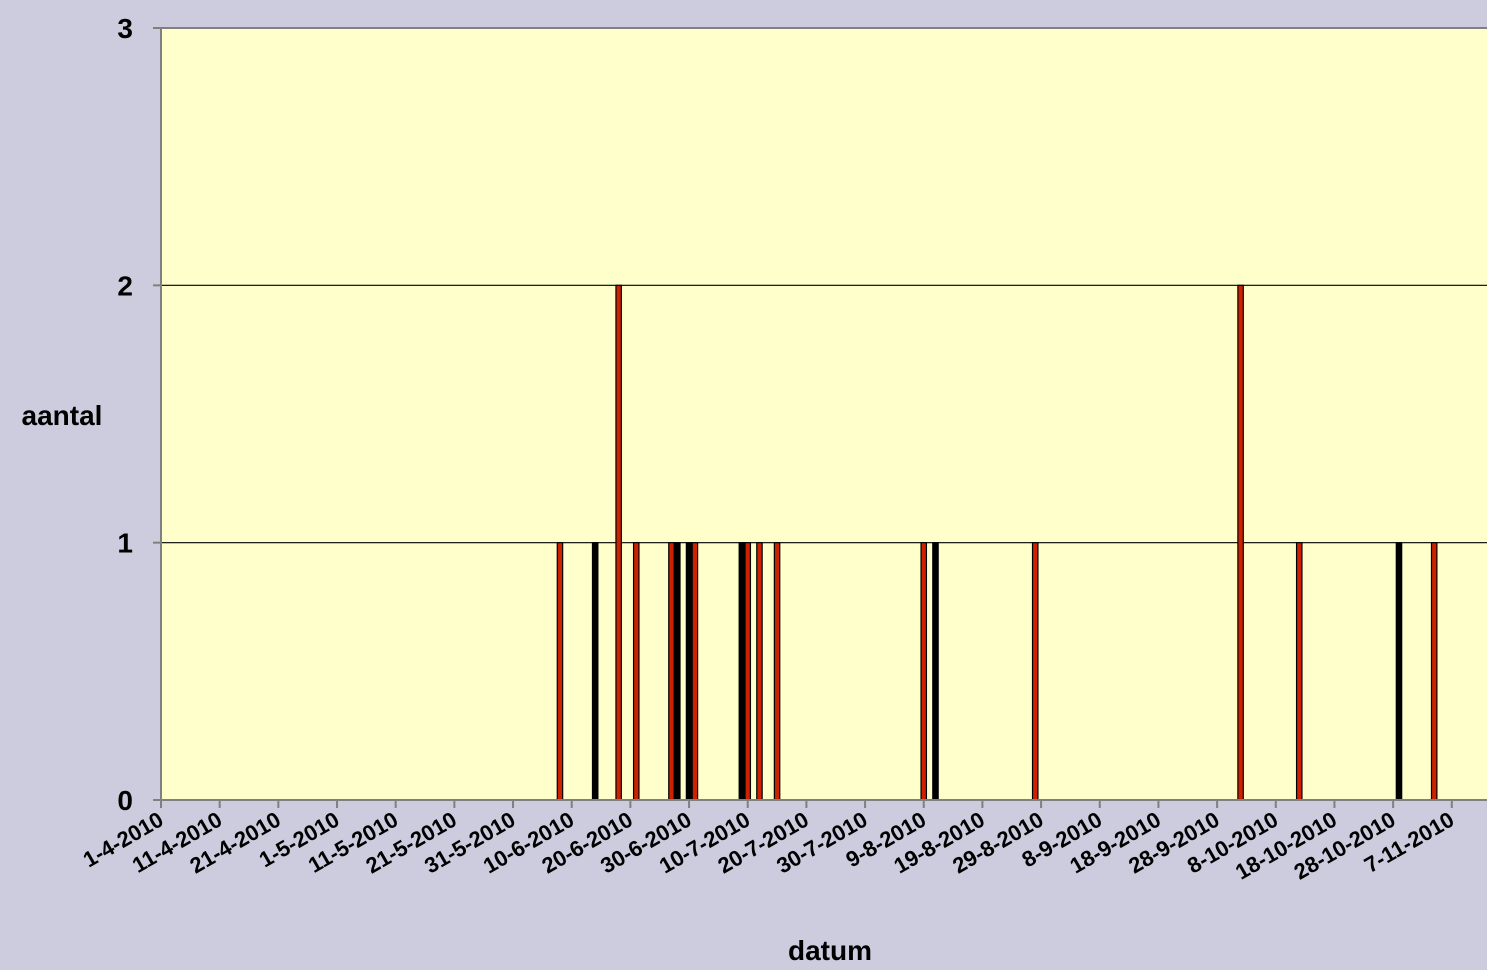  I want to click on y-ticks: 0 1 2 3, so click(139, 414).